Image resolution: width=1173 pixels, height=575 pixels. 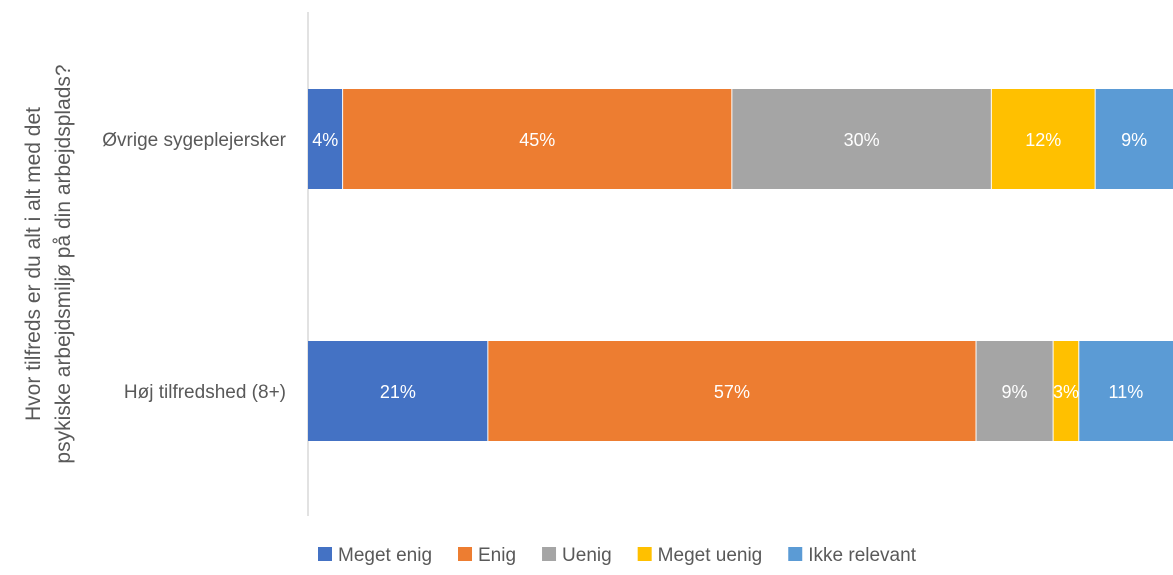 I want to click on y-axis-title-line: Hvor tilfreds er du alt i alt med det, so click(x=33, y=264).